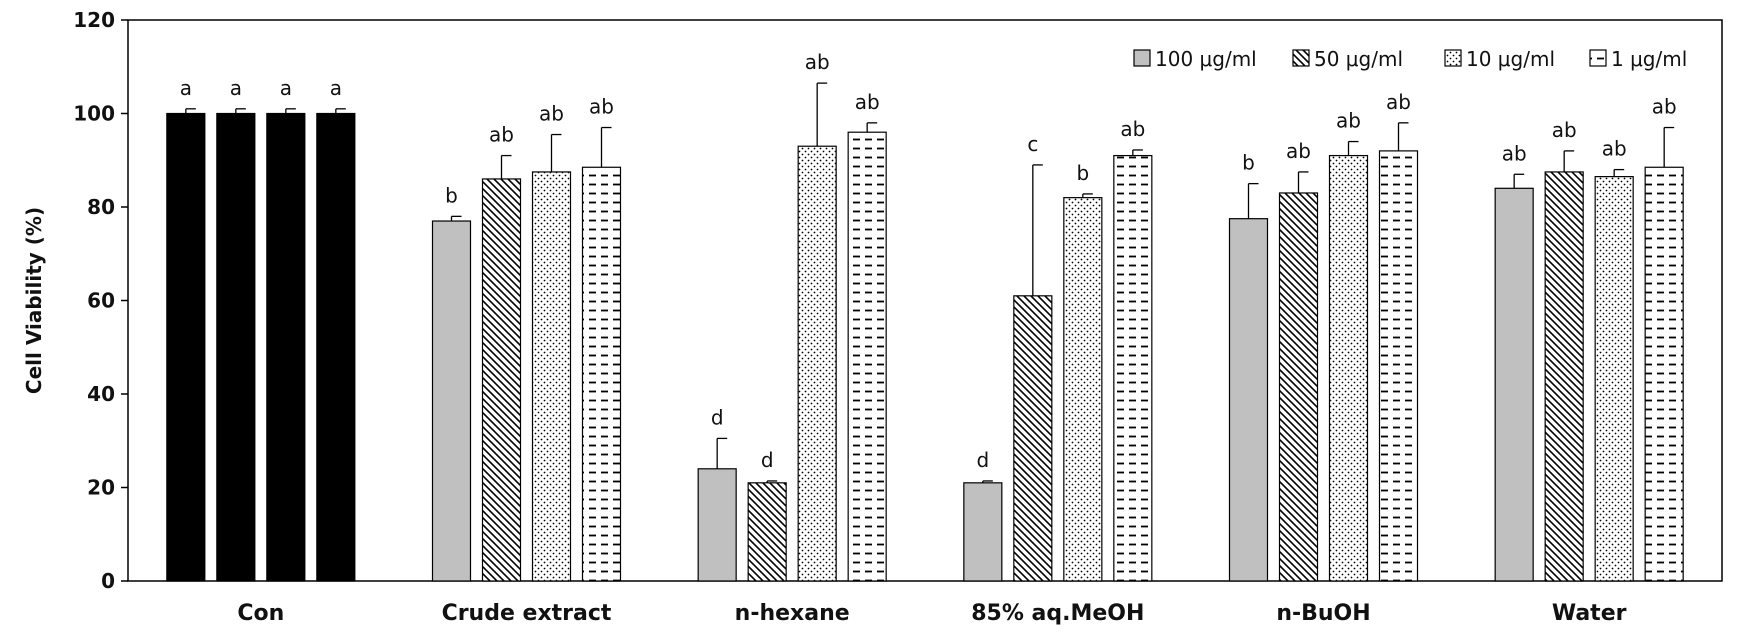  What do you see at coordinates (1057, 613) in the screenshot?
I see `x-category-label: 85% aq.MeOH` at bounding box center [1057, 613].